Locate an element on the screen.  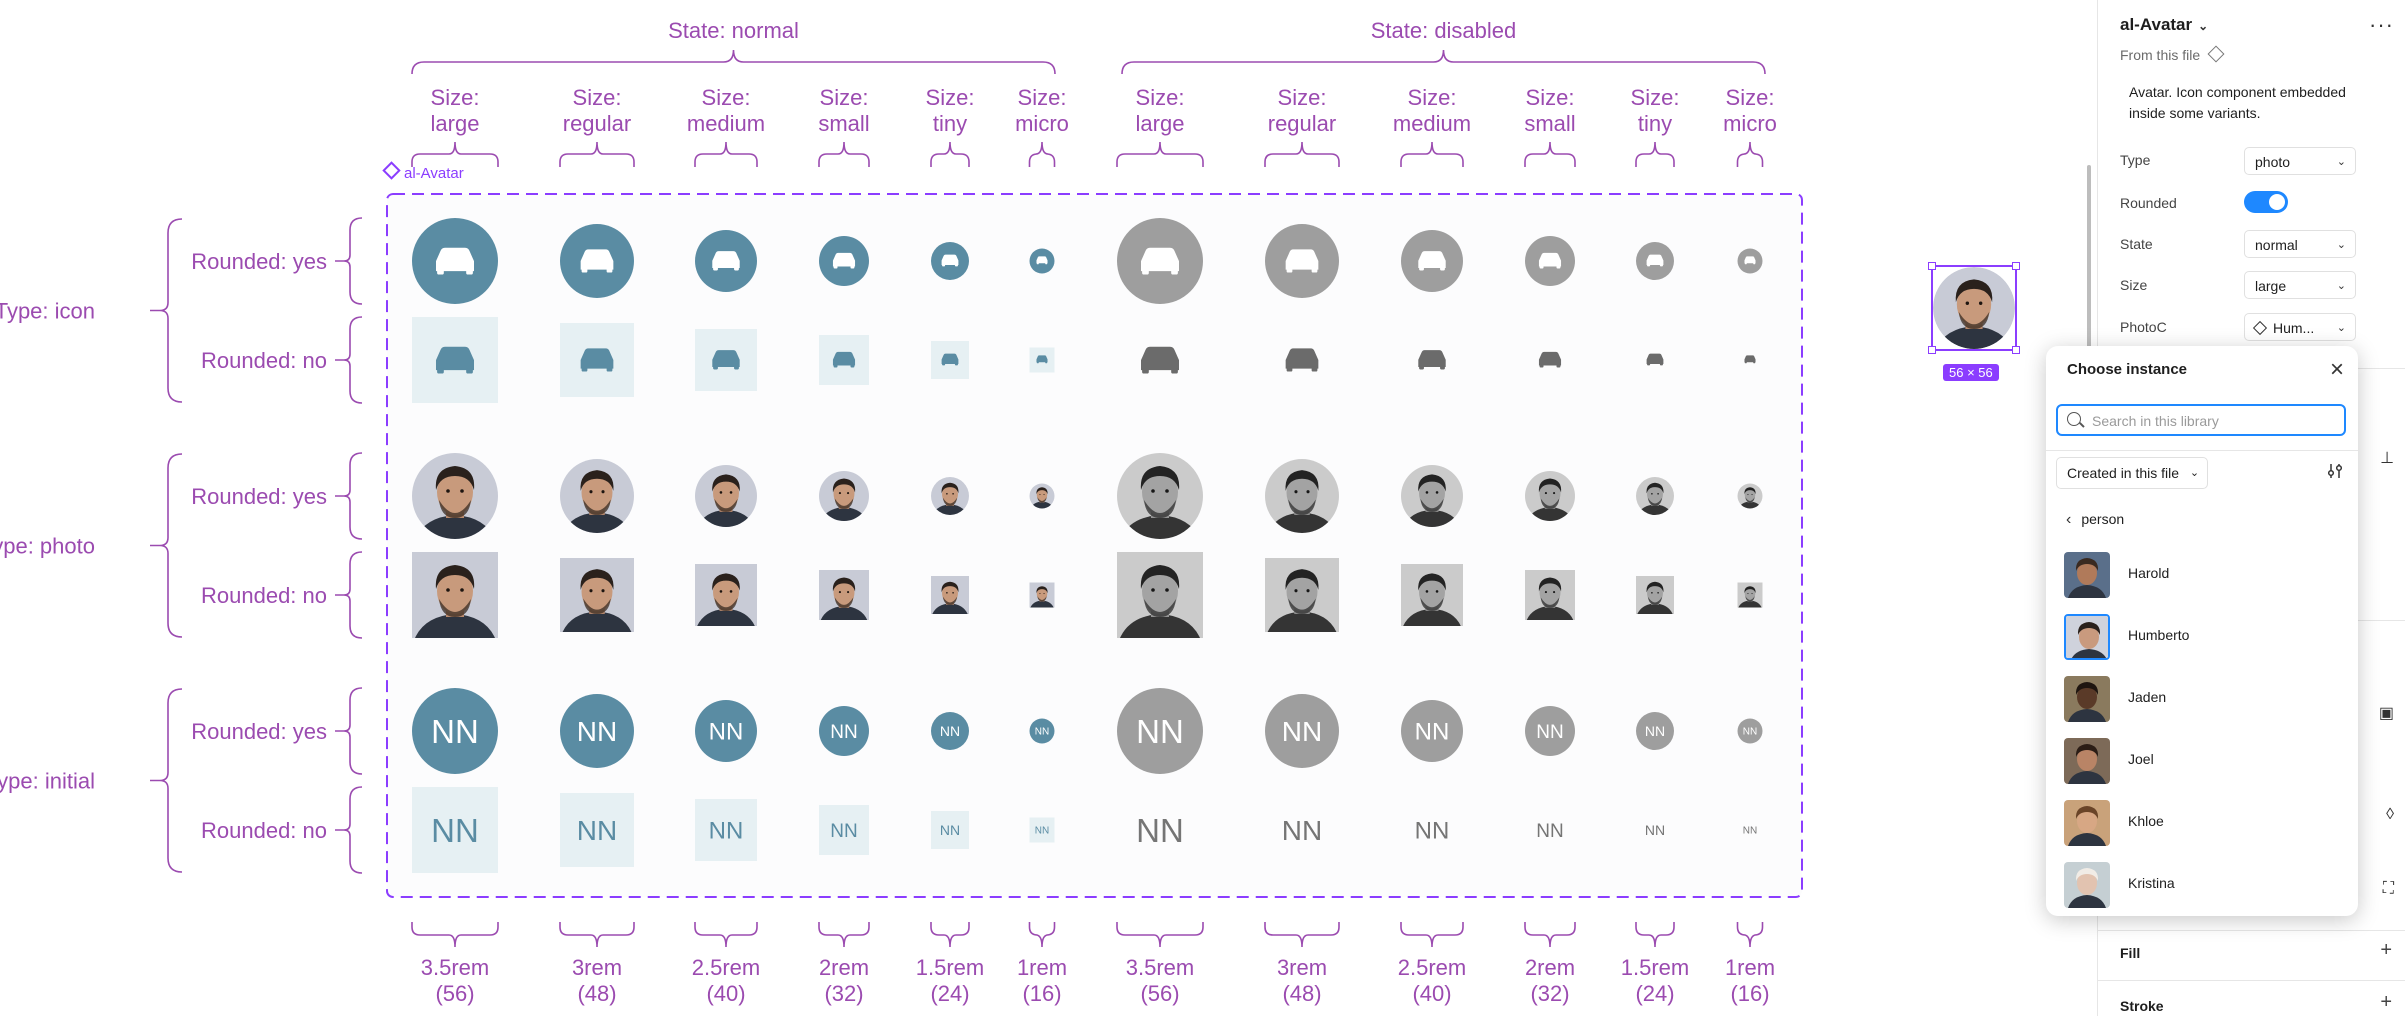
search-input is located at coordinates (2212, 421).